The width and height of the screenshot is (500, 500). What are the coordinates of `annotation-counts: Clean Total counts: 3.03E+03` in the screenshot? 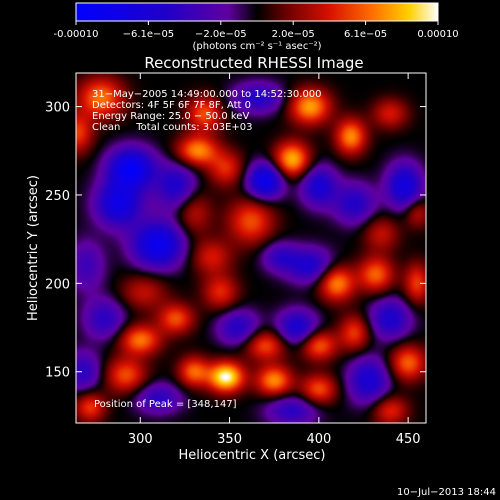 It's located at (172, 127).